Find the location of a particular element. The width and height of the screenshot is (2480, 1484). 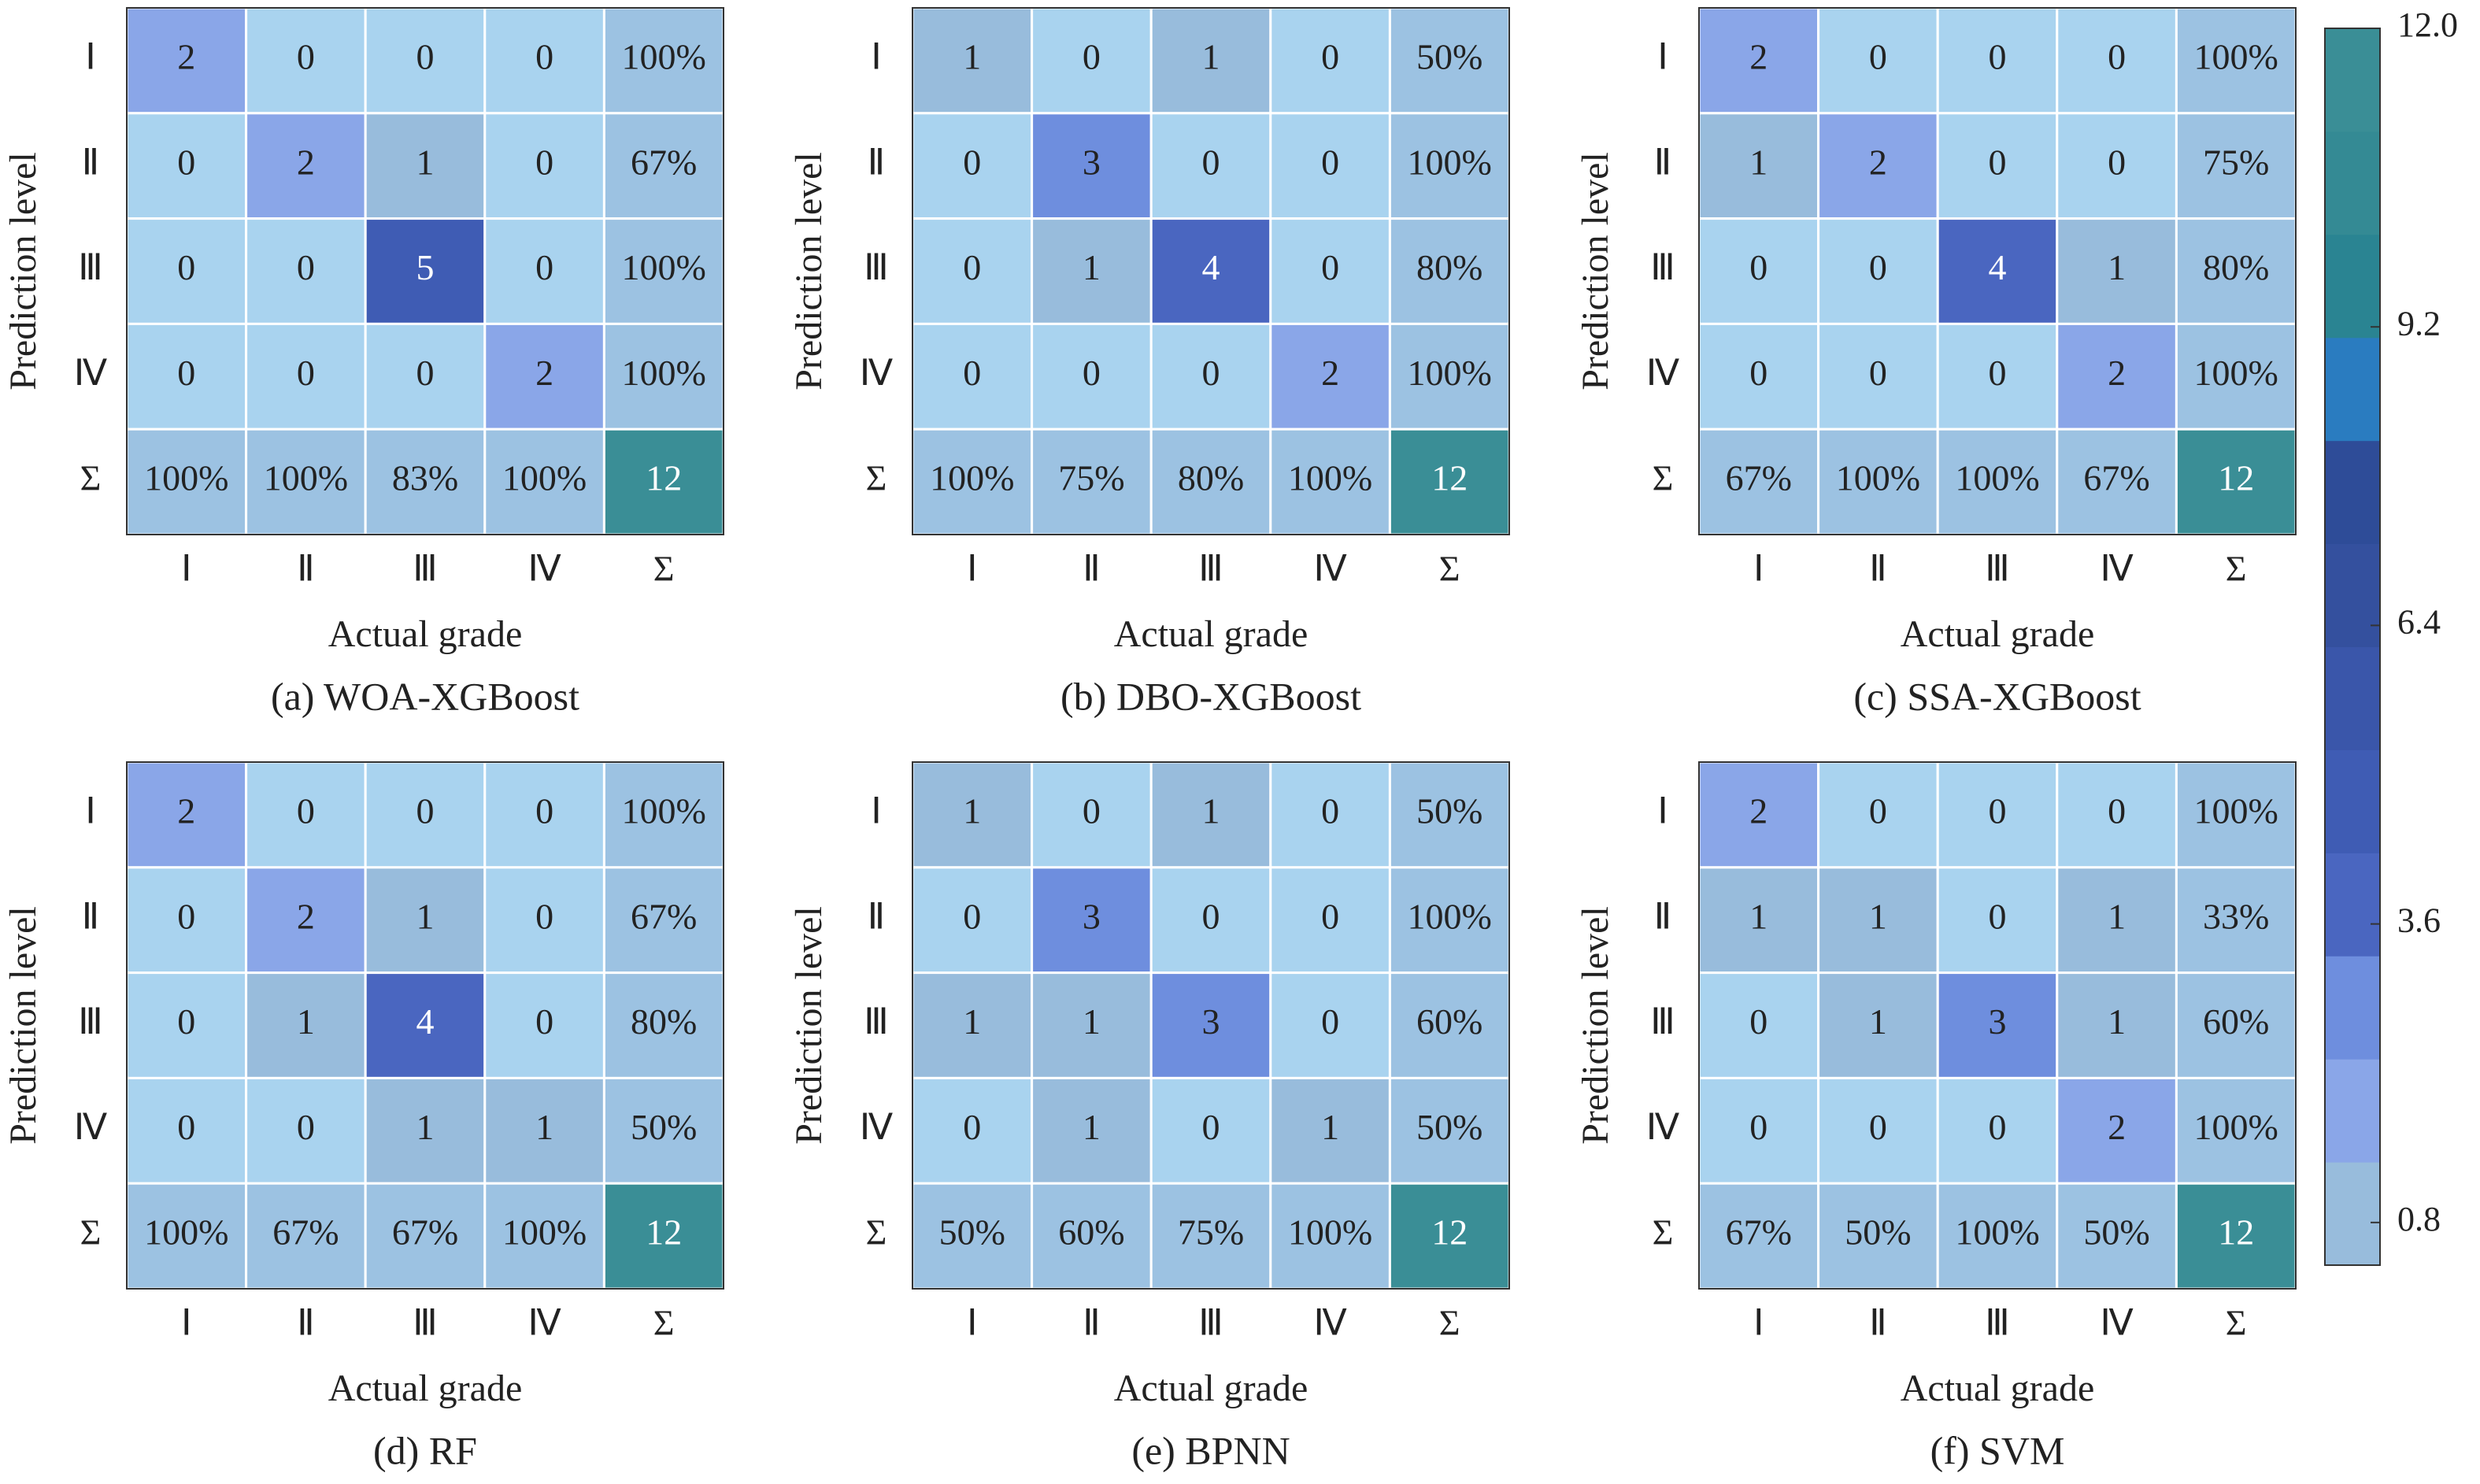

panel-caption: (b) DBO-XGBoost is located at coordinates (1210, 696).